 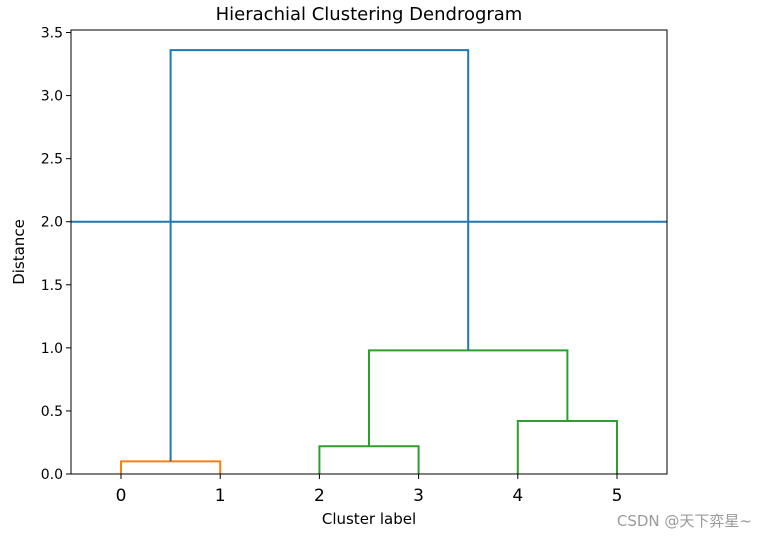 I want to click on y-axis-ticks: 0.0 0.5 1.0 1.5 2.0 2.5 3.0 3.5, so click(x=56, y=254).